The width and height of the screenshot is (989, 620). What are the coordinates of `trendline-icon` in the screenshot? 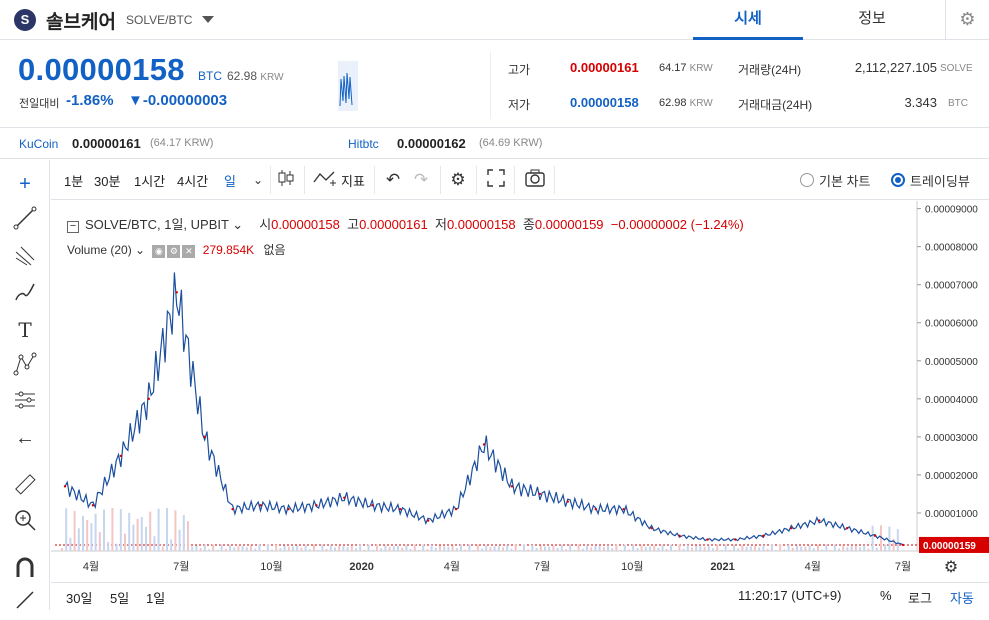 It's located at (25, 220).